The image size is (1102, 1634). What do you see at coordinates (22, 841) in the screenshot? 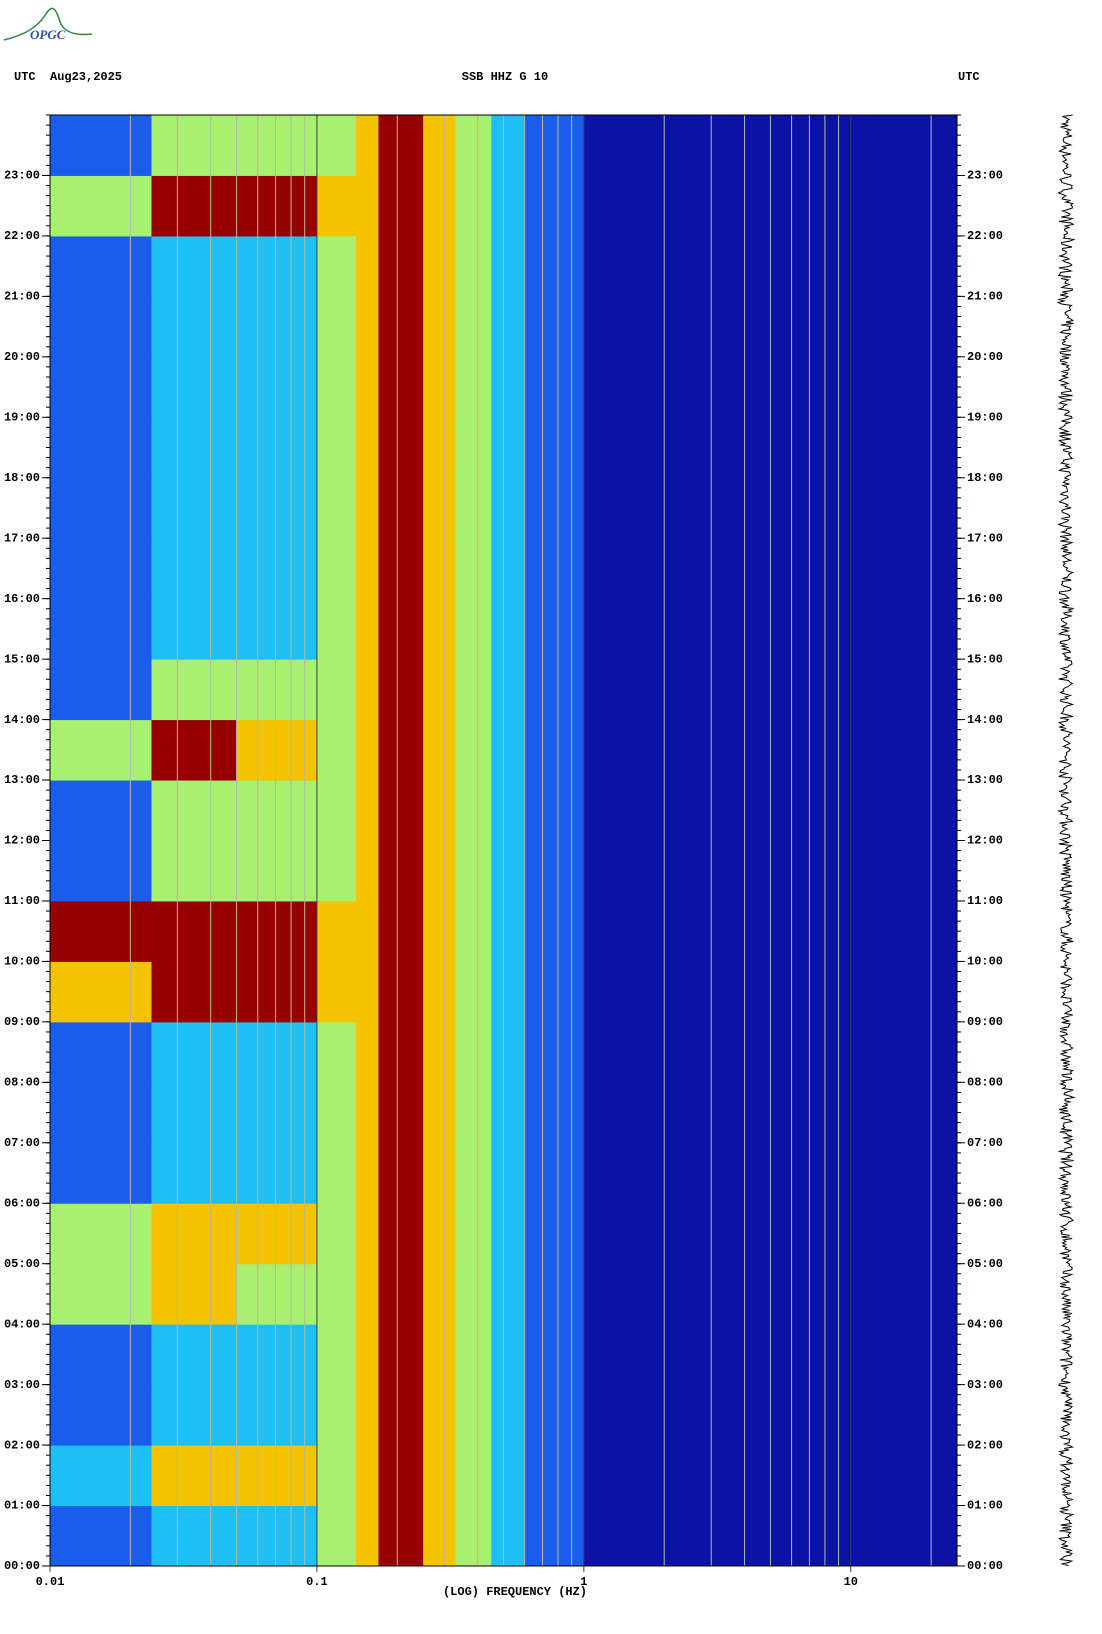
I see `y-tick-label: 12:00` at bounding box center [22, 841].